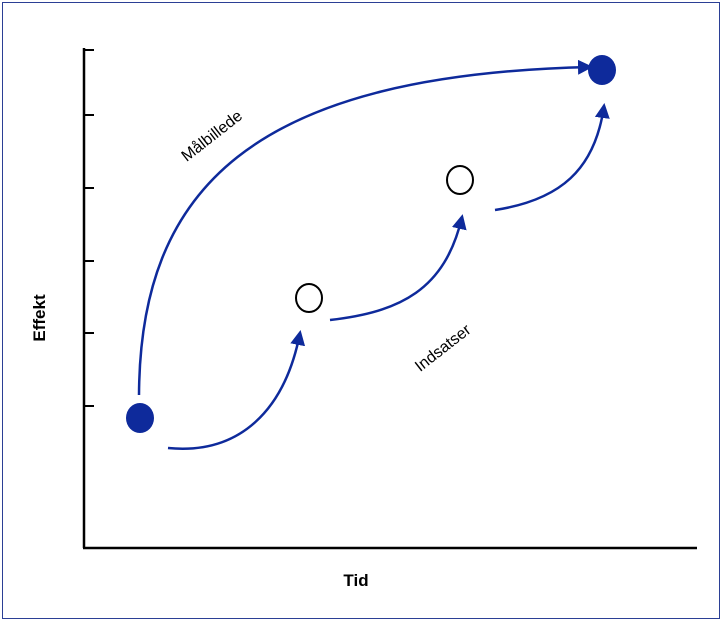 The width and height of the screenshot is (724, 623). Describe the element at coordinates (602, 70) in the screenshot. I see `target-node-filled` at that location.